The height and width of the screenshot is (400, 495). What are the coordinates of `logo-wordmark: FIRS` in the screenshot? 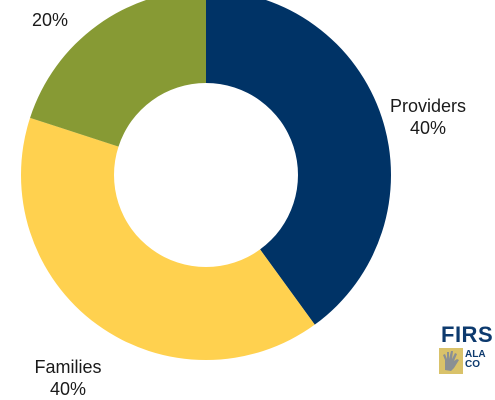 It's located at (467, 334).